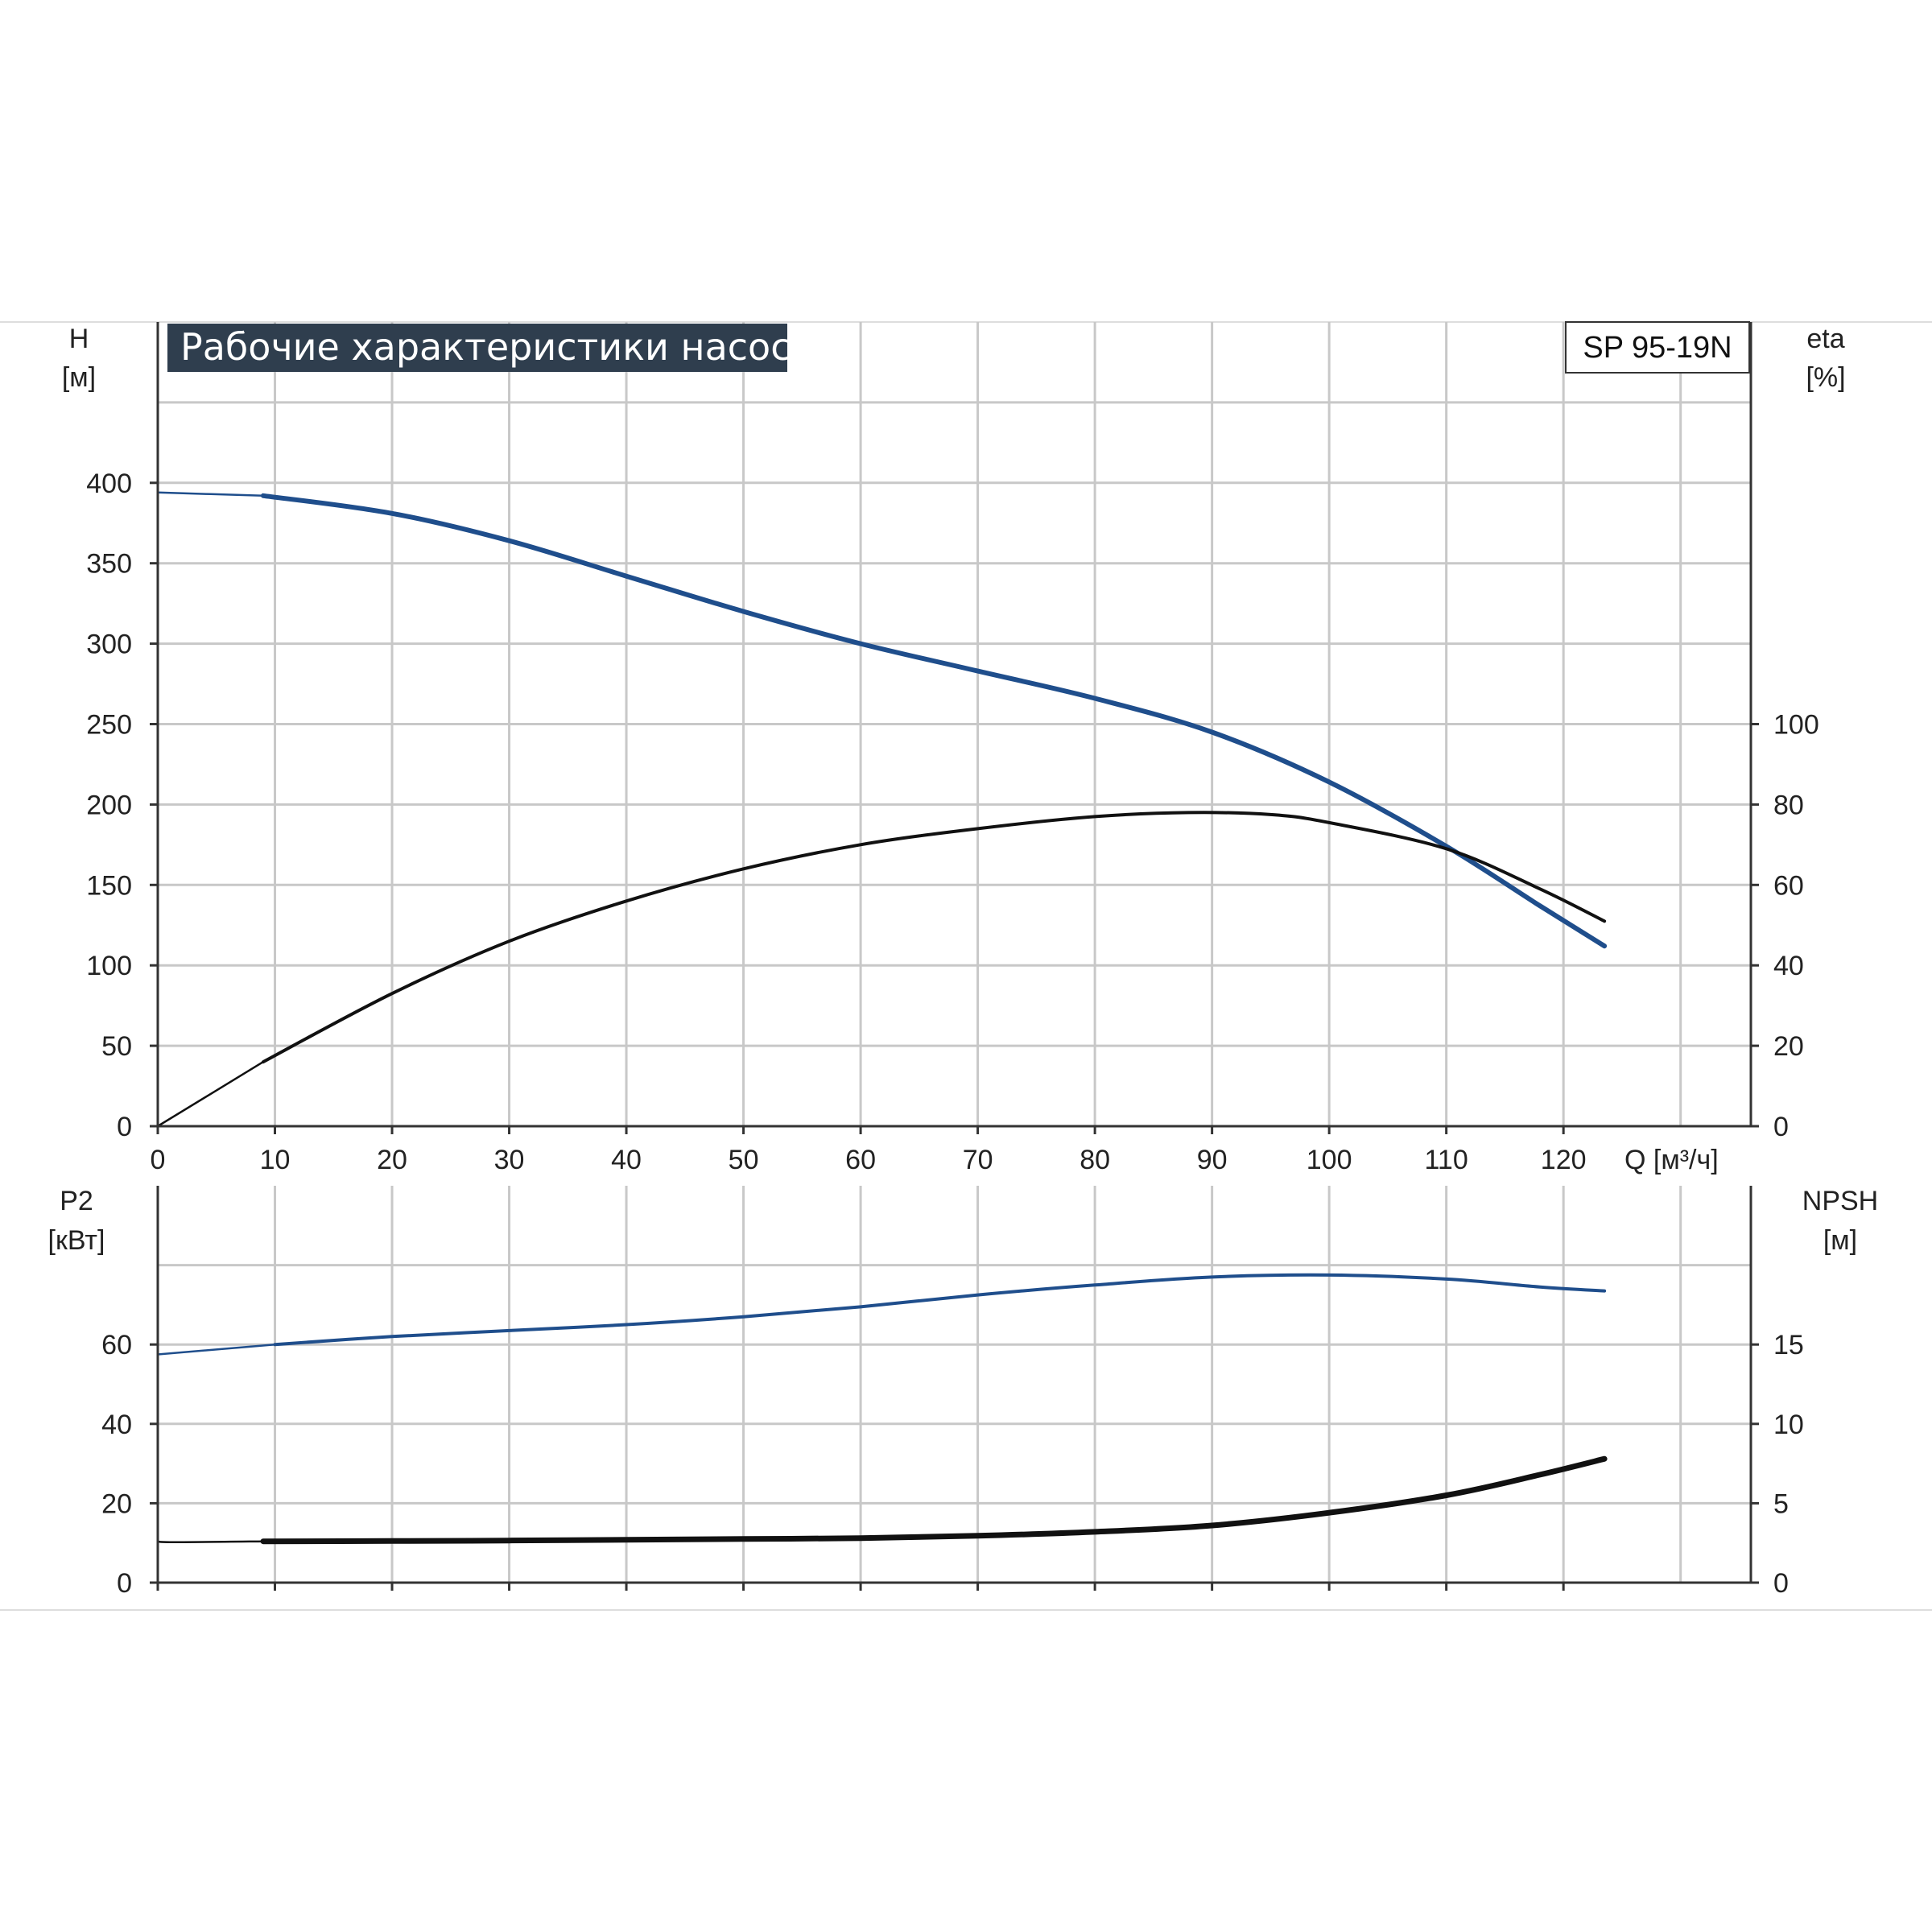  Describe the element at coordinates (116, 1046) in the screenshot. I see `h-tick-label: 50` at that location.